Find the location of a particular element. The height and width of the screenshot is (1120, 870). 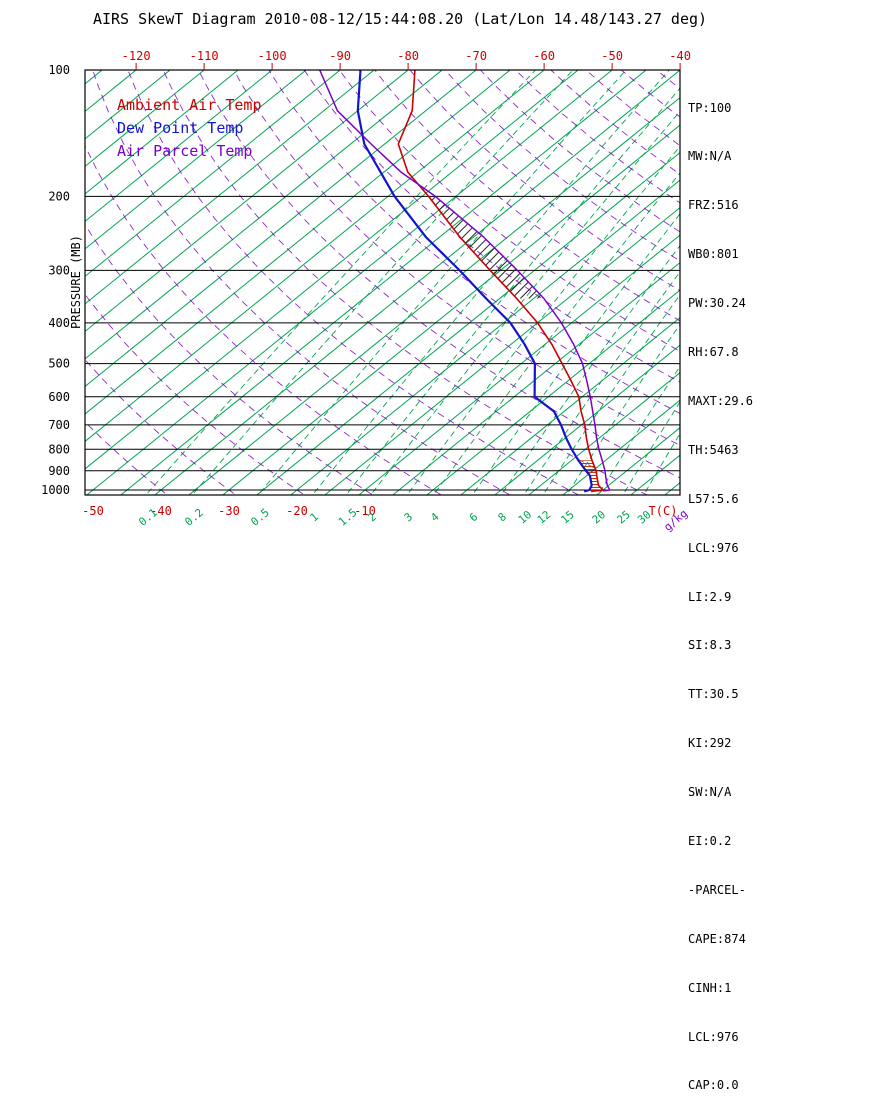

stat-line: TT:30.5 is located at coordinates (720, 694).